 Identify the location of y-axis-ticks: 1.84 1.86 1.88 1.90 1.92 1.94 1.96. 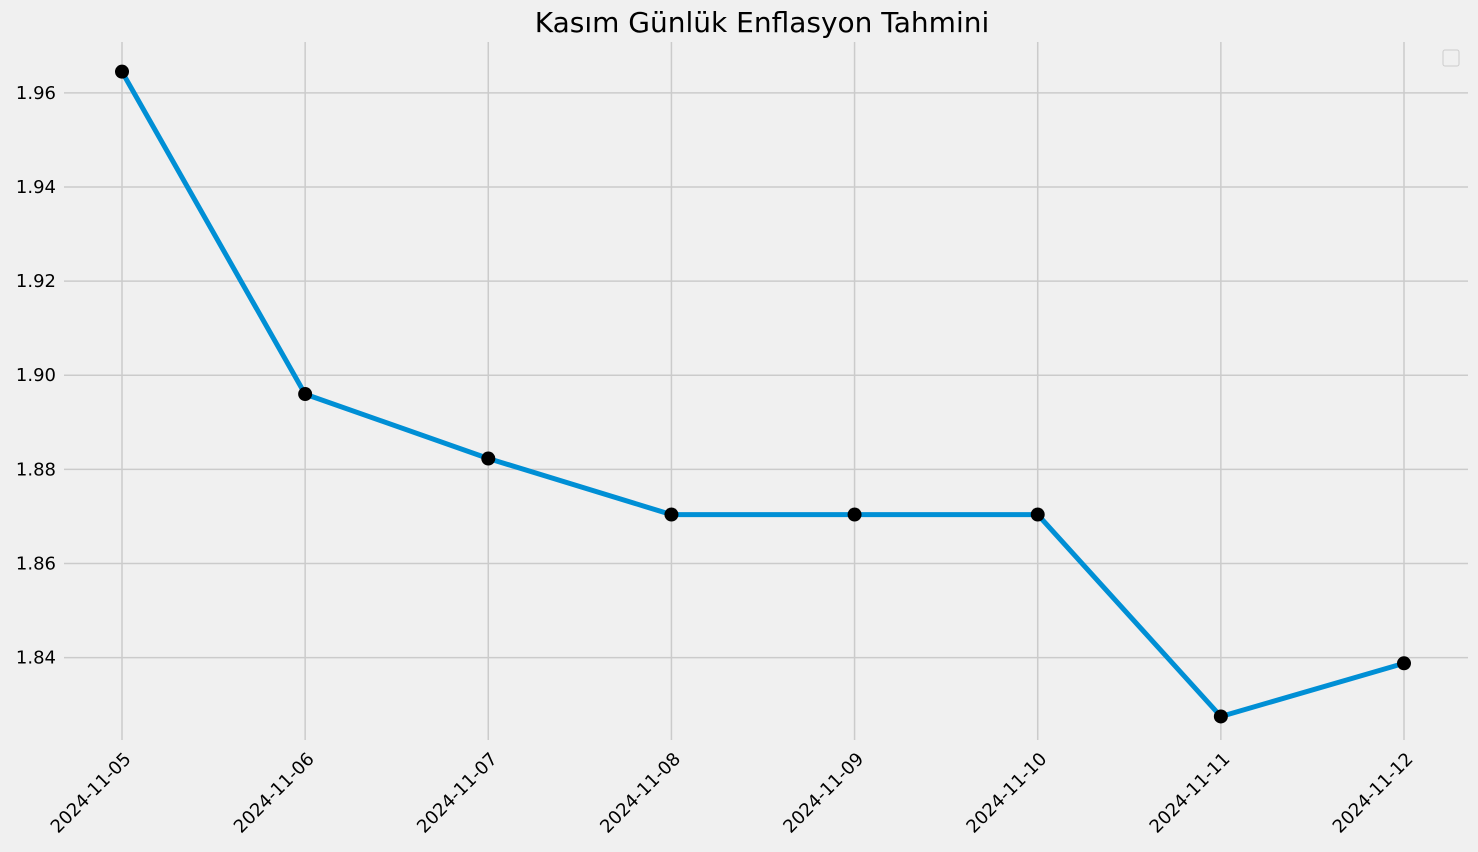
(36, 376).